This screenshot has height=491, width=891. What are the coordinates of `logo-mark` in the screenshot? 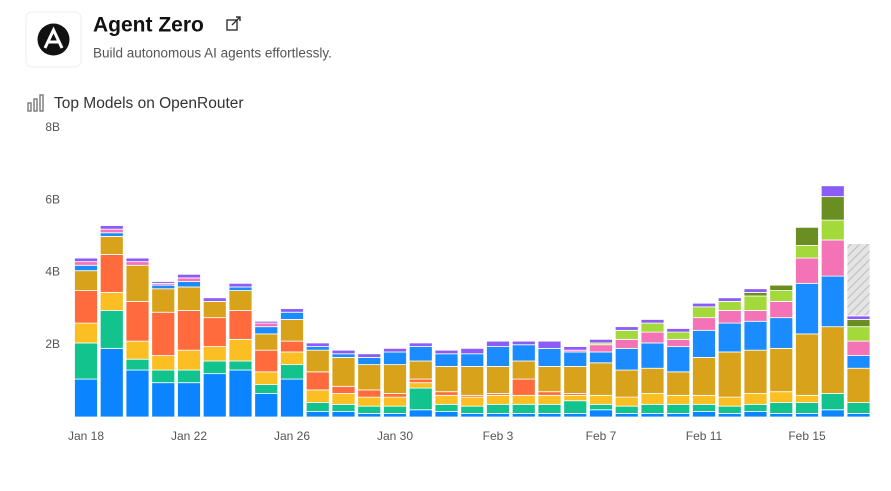 It's located at (53, 37).